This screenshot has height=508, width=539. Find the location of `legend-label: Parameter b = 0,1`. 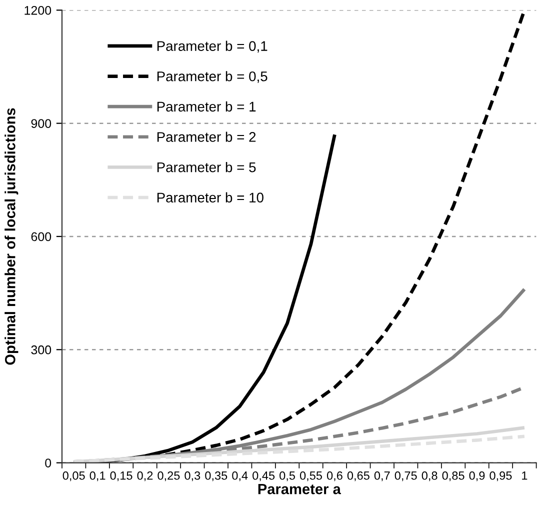

legend-label: Parameter b = 0,1 is located at coordinates (212, 46).